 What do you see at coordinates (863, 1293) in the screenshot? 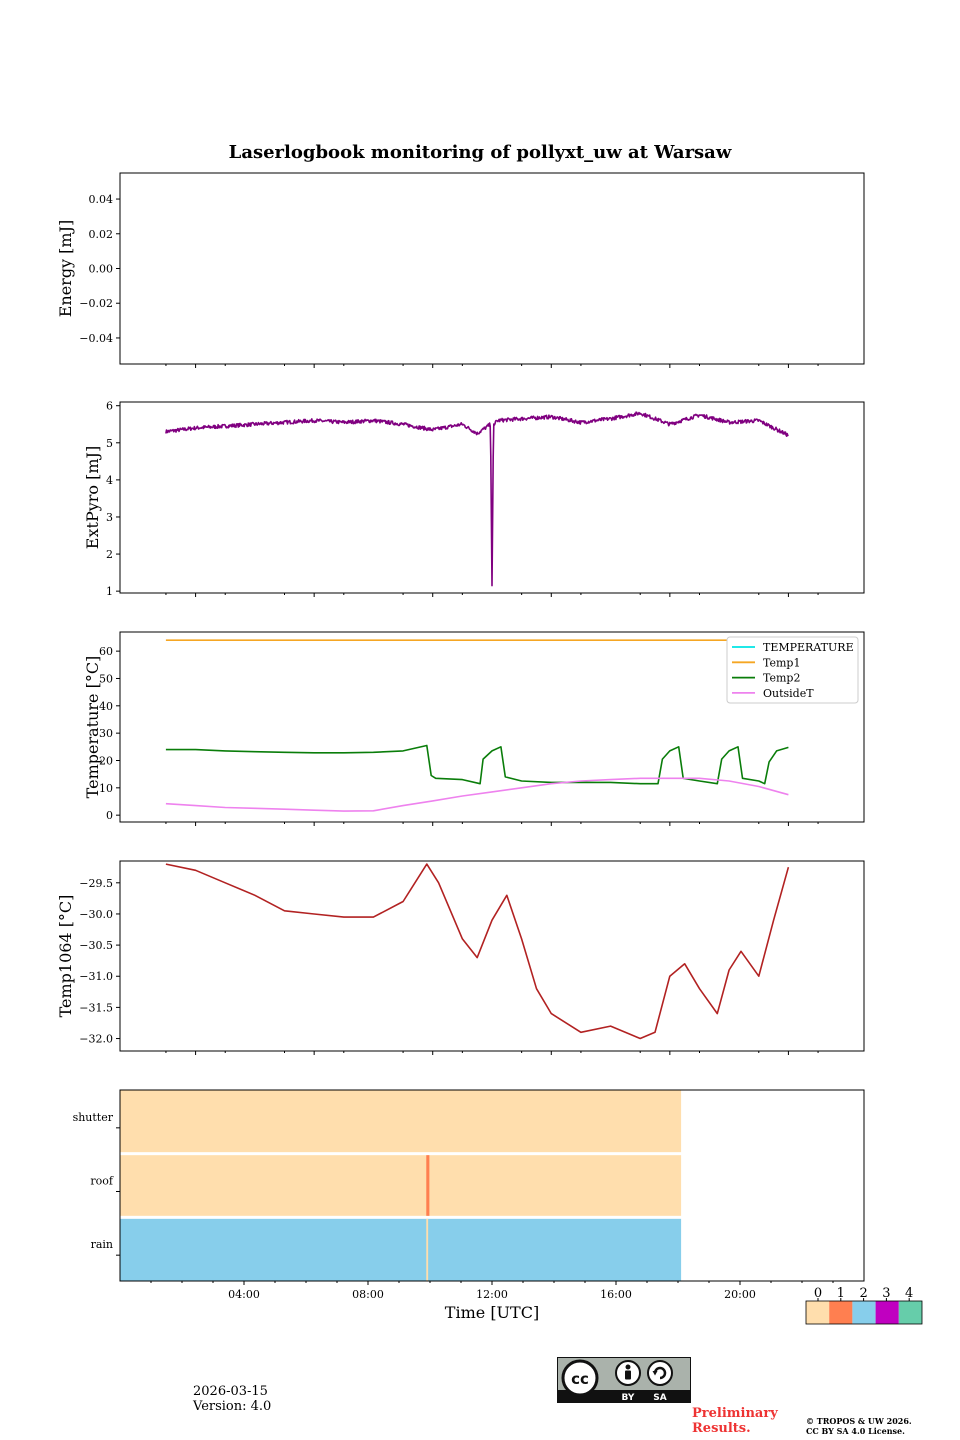
I see `colorbar-label-2: 2` at bounding box center [863, 1293].